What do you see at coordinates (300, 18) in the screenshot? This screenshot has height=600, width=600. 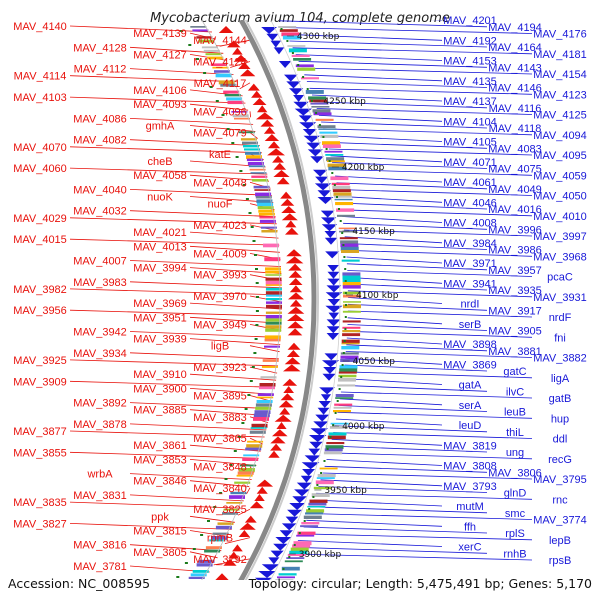 I see `map-title: Mycobacterium avium 104, complete genome` at bounding box center [300, 18].